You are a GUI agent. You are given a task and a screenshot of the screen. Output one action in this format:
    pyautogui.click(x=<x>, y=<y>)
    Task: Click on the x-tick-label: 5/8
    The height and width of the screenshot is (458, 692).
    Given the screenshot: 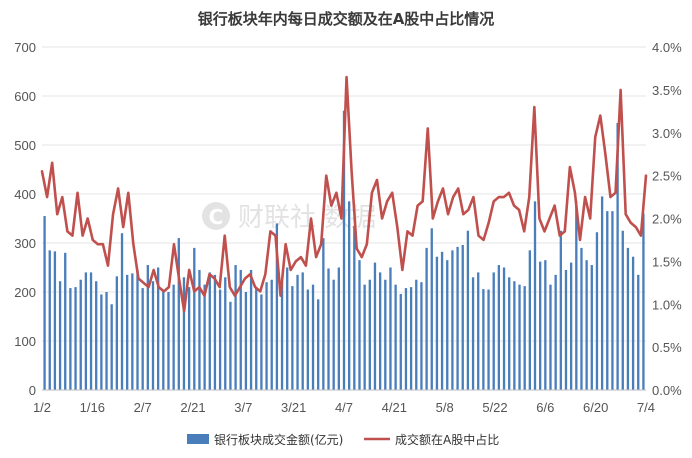 What is the action you would take?
    pyautogui.click(x=445, y=407)
    